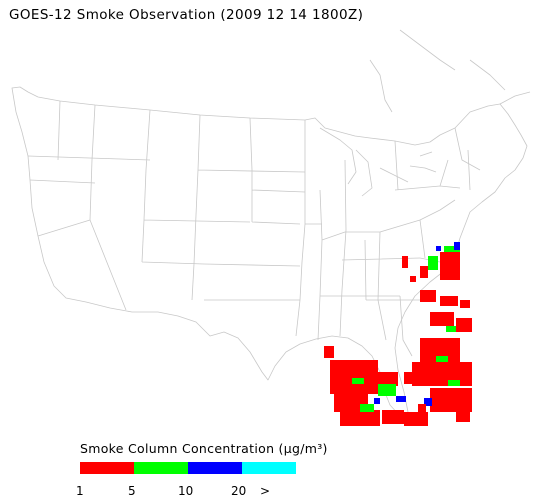  Describe the element at coordinates (107, 468) in the screenshot. I see `legend-swatch-red` at that location.